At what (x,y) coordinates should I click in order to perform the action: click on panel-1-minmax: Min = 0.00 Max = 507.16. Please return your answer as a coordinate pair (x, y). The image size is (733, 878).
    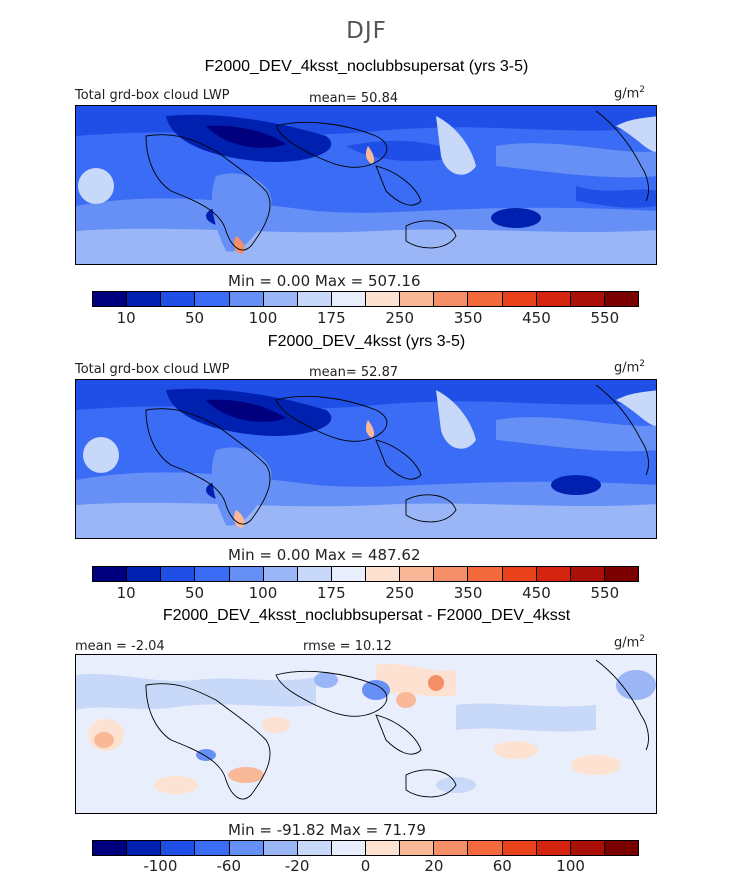
    Looking at the image, I should click on (324, 281).